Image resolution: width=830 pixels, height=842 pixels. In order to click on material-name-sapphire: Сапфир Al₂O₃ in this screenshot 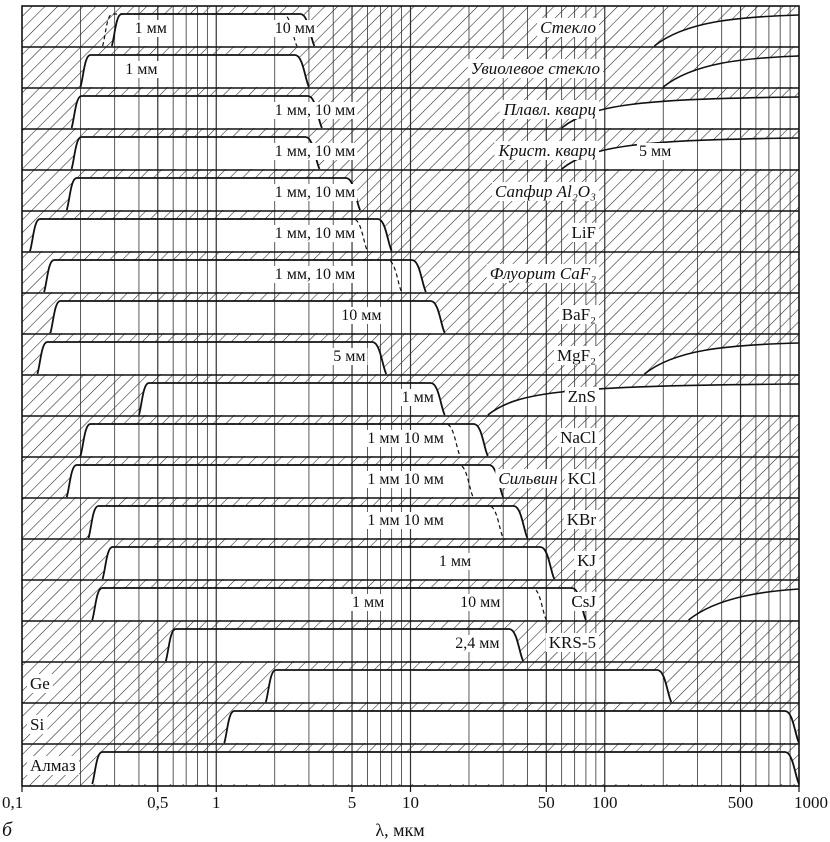, I will do `click(545, 191)`.